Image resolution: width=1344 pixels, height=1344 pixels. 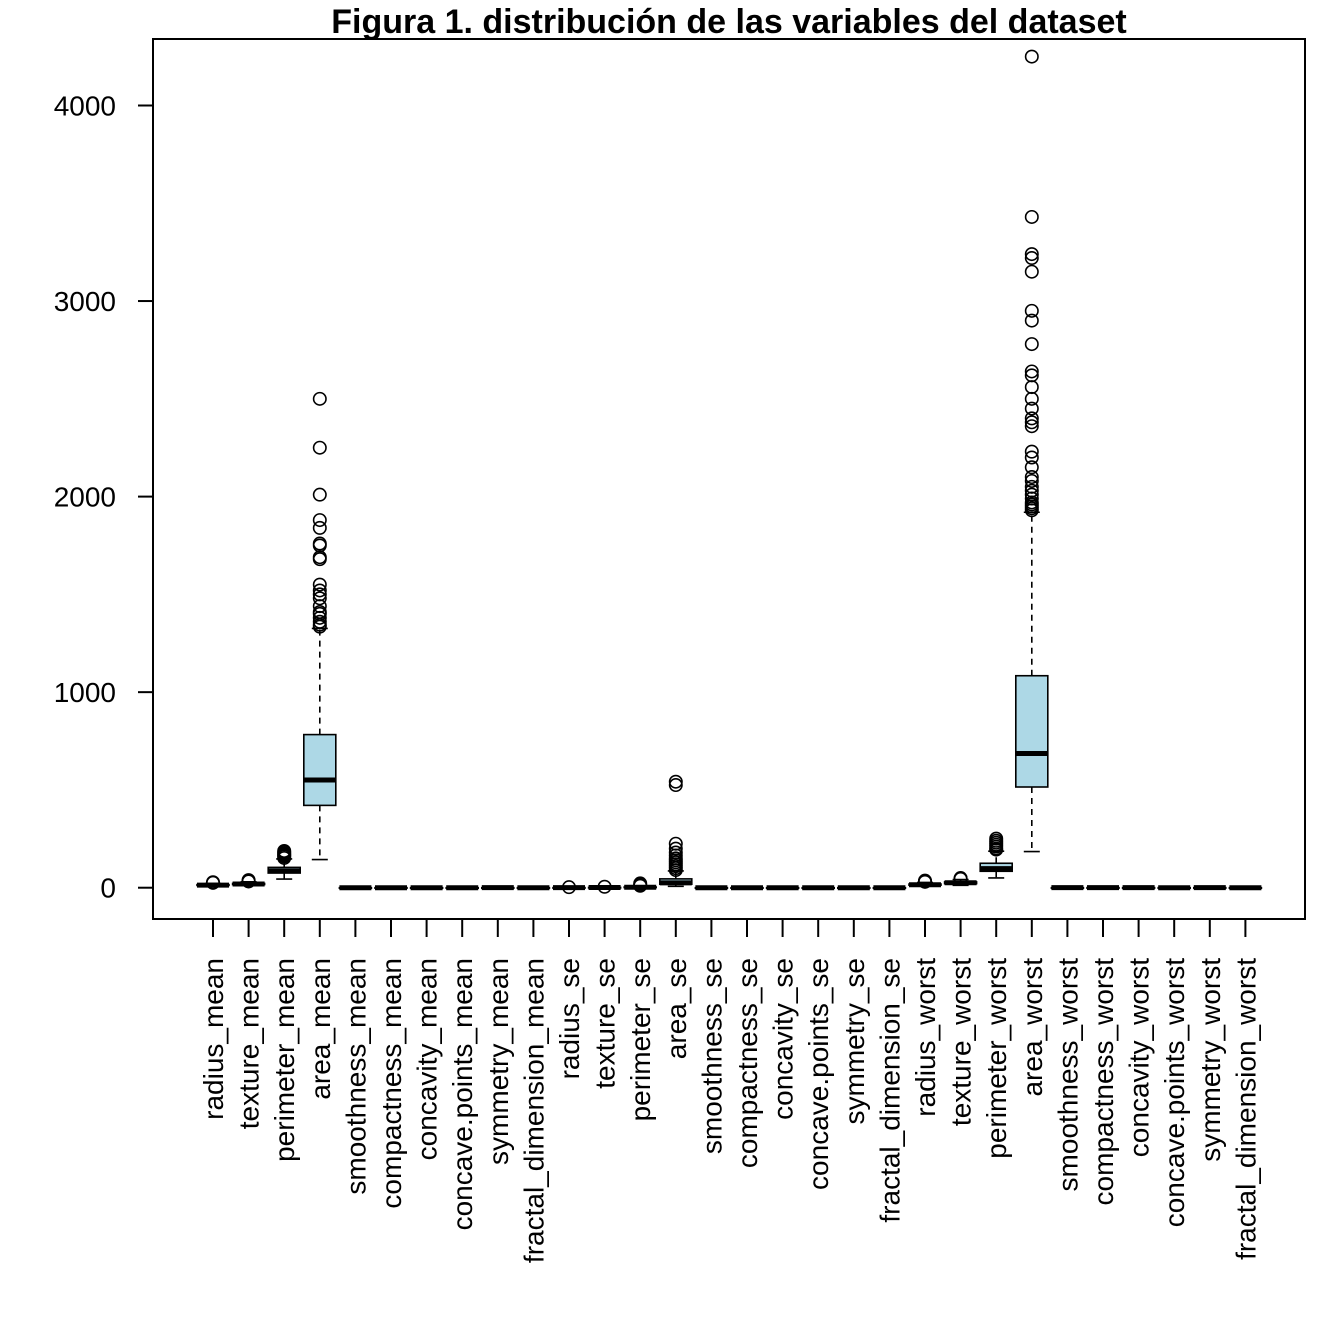 I want to click on x-tick-label: concave.points_worst, so click(x=1174, y=1092).